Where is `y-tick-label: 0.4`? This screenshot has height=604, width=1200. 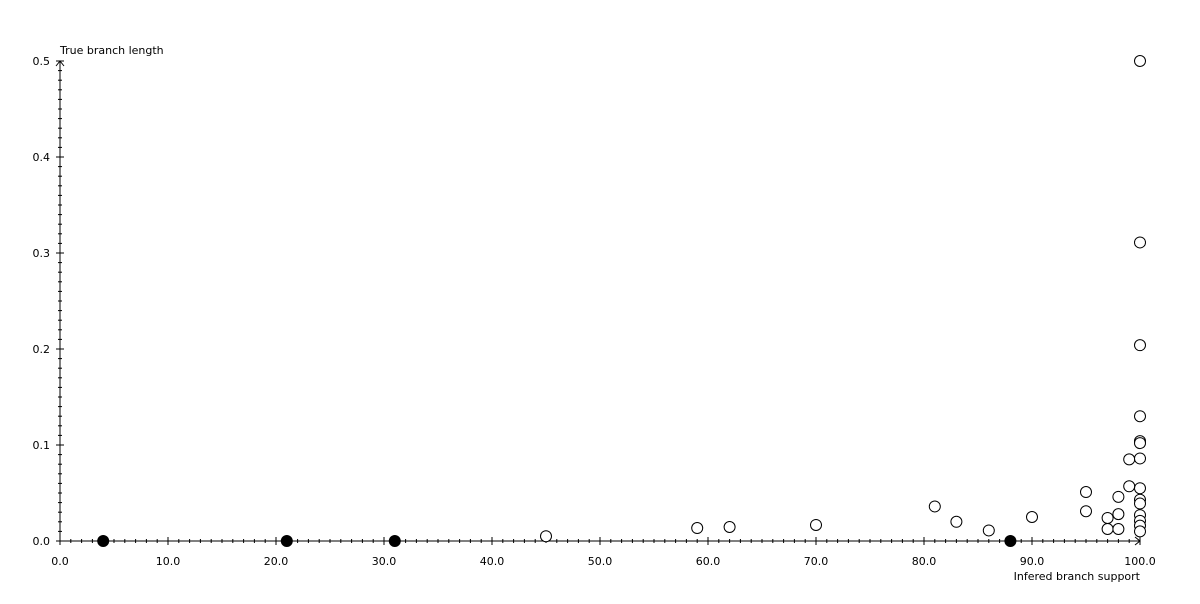
y-tick-label: 0.4 is located at coordinates (42, 157).